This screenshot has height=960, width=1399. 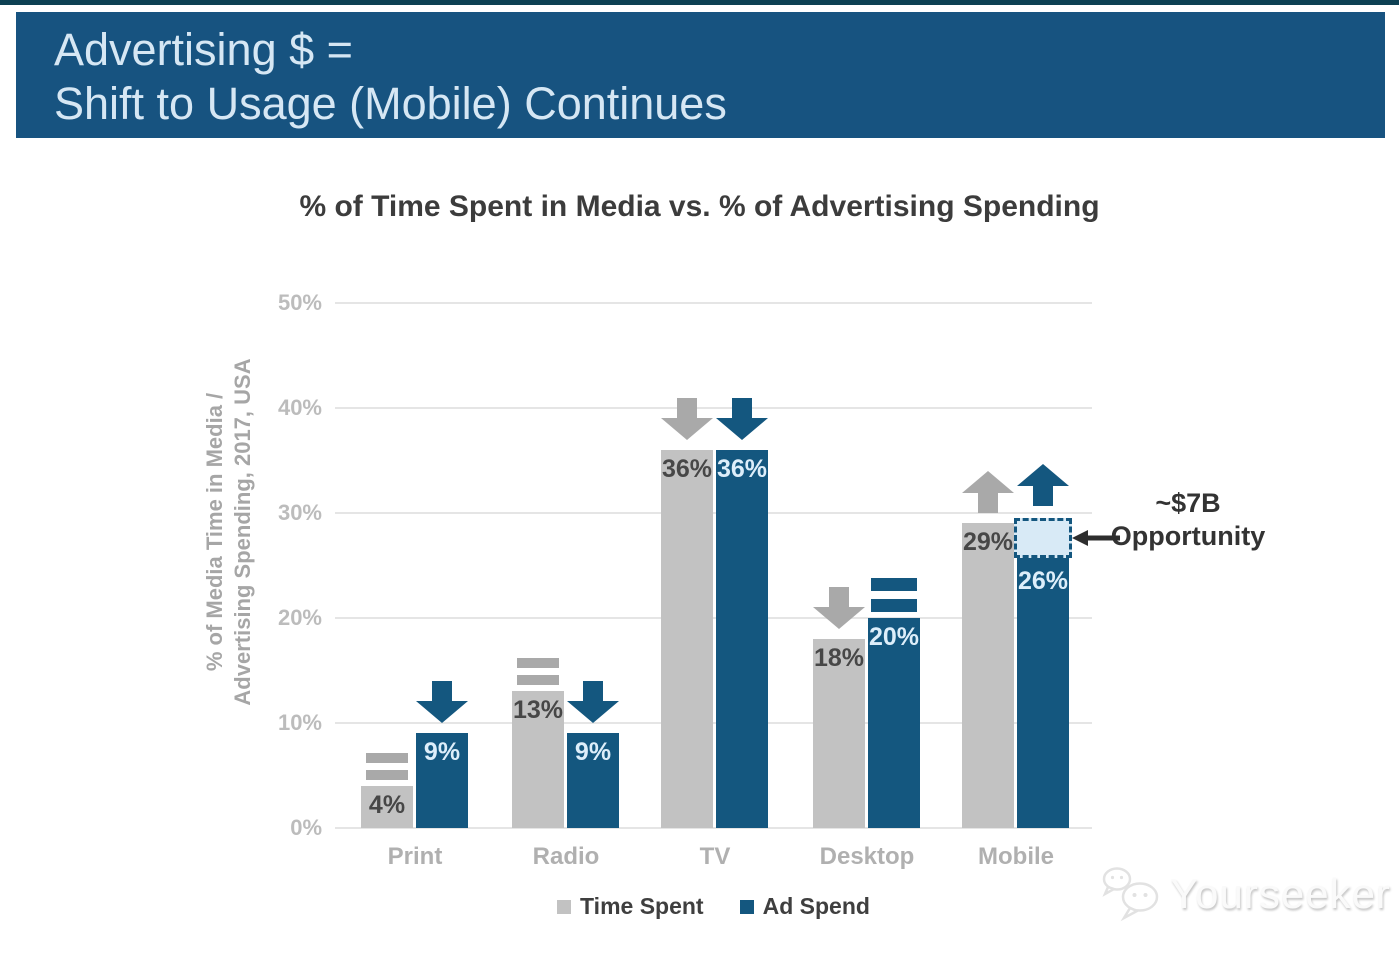 I want to click on y-tick-30-: 30%, so click(x=299, y=512).